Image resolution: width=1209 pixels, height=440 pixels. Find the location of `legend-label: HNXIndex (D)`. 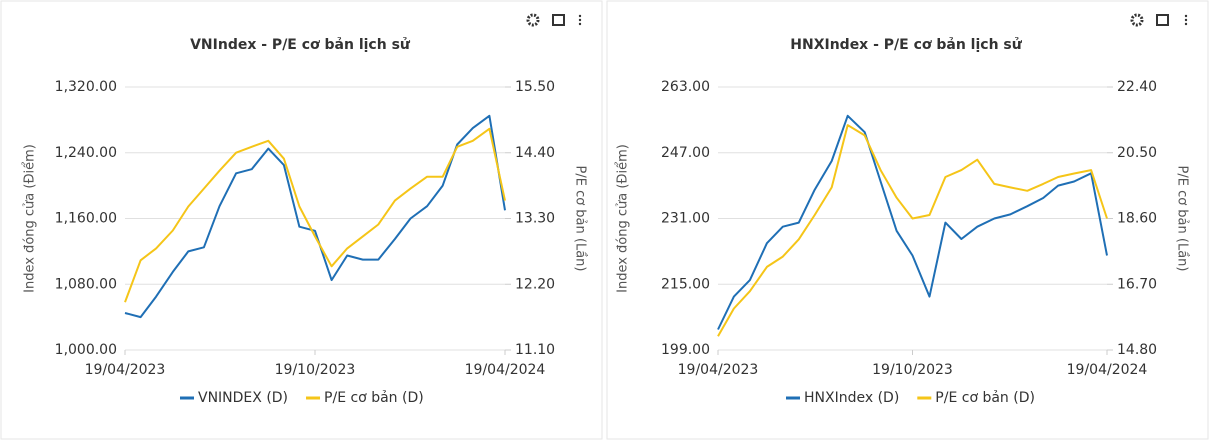

legend-label: HNXIndex (D) is located at coordinates (851, 398).